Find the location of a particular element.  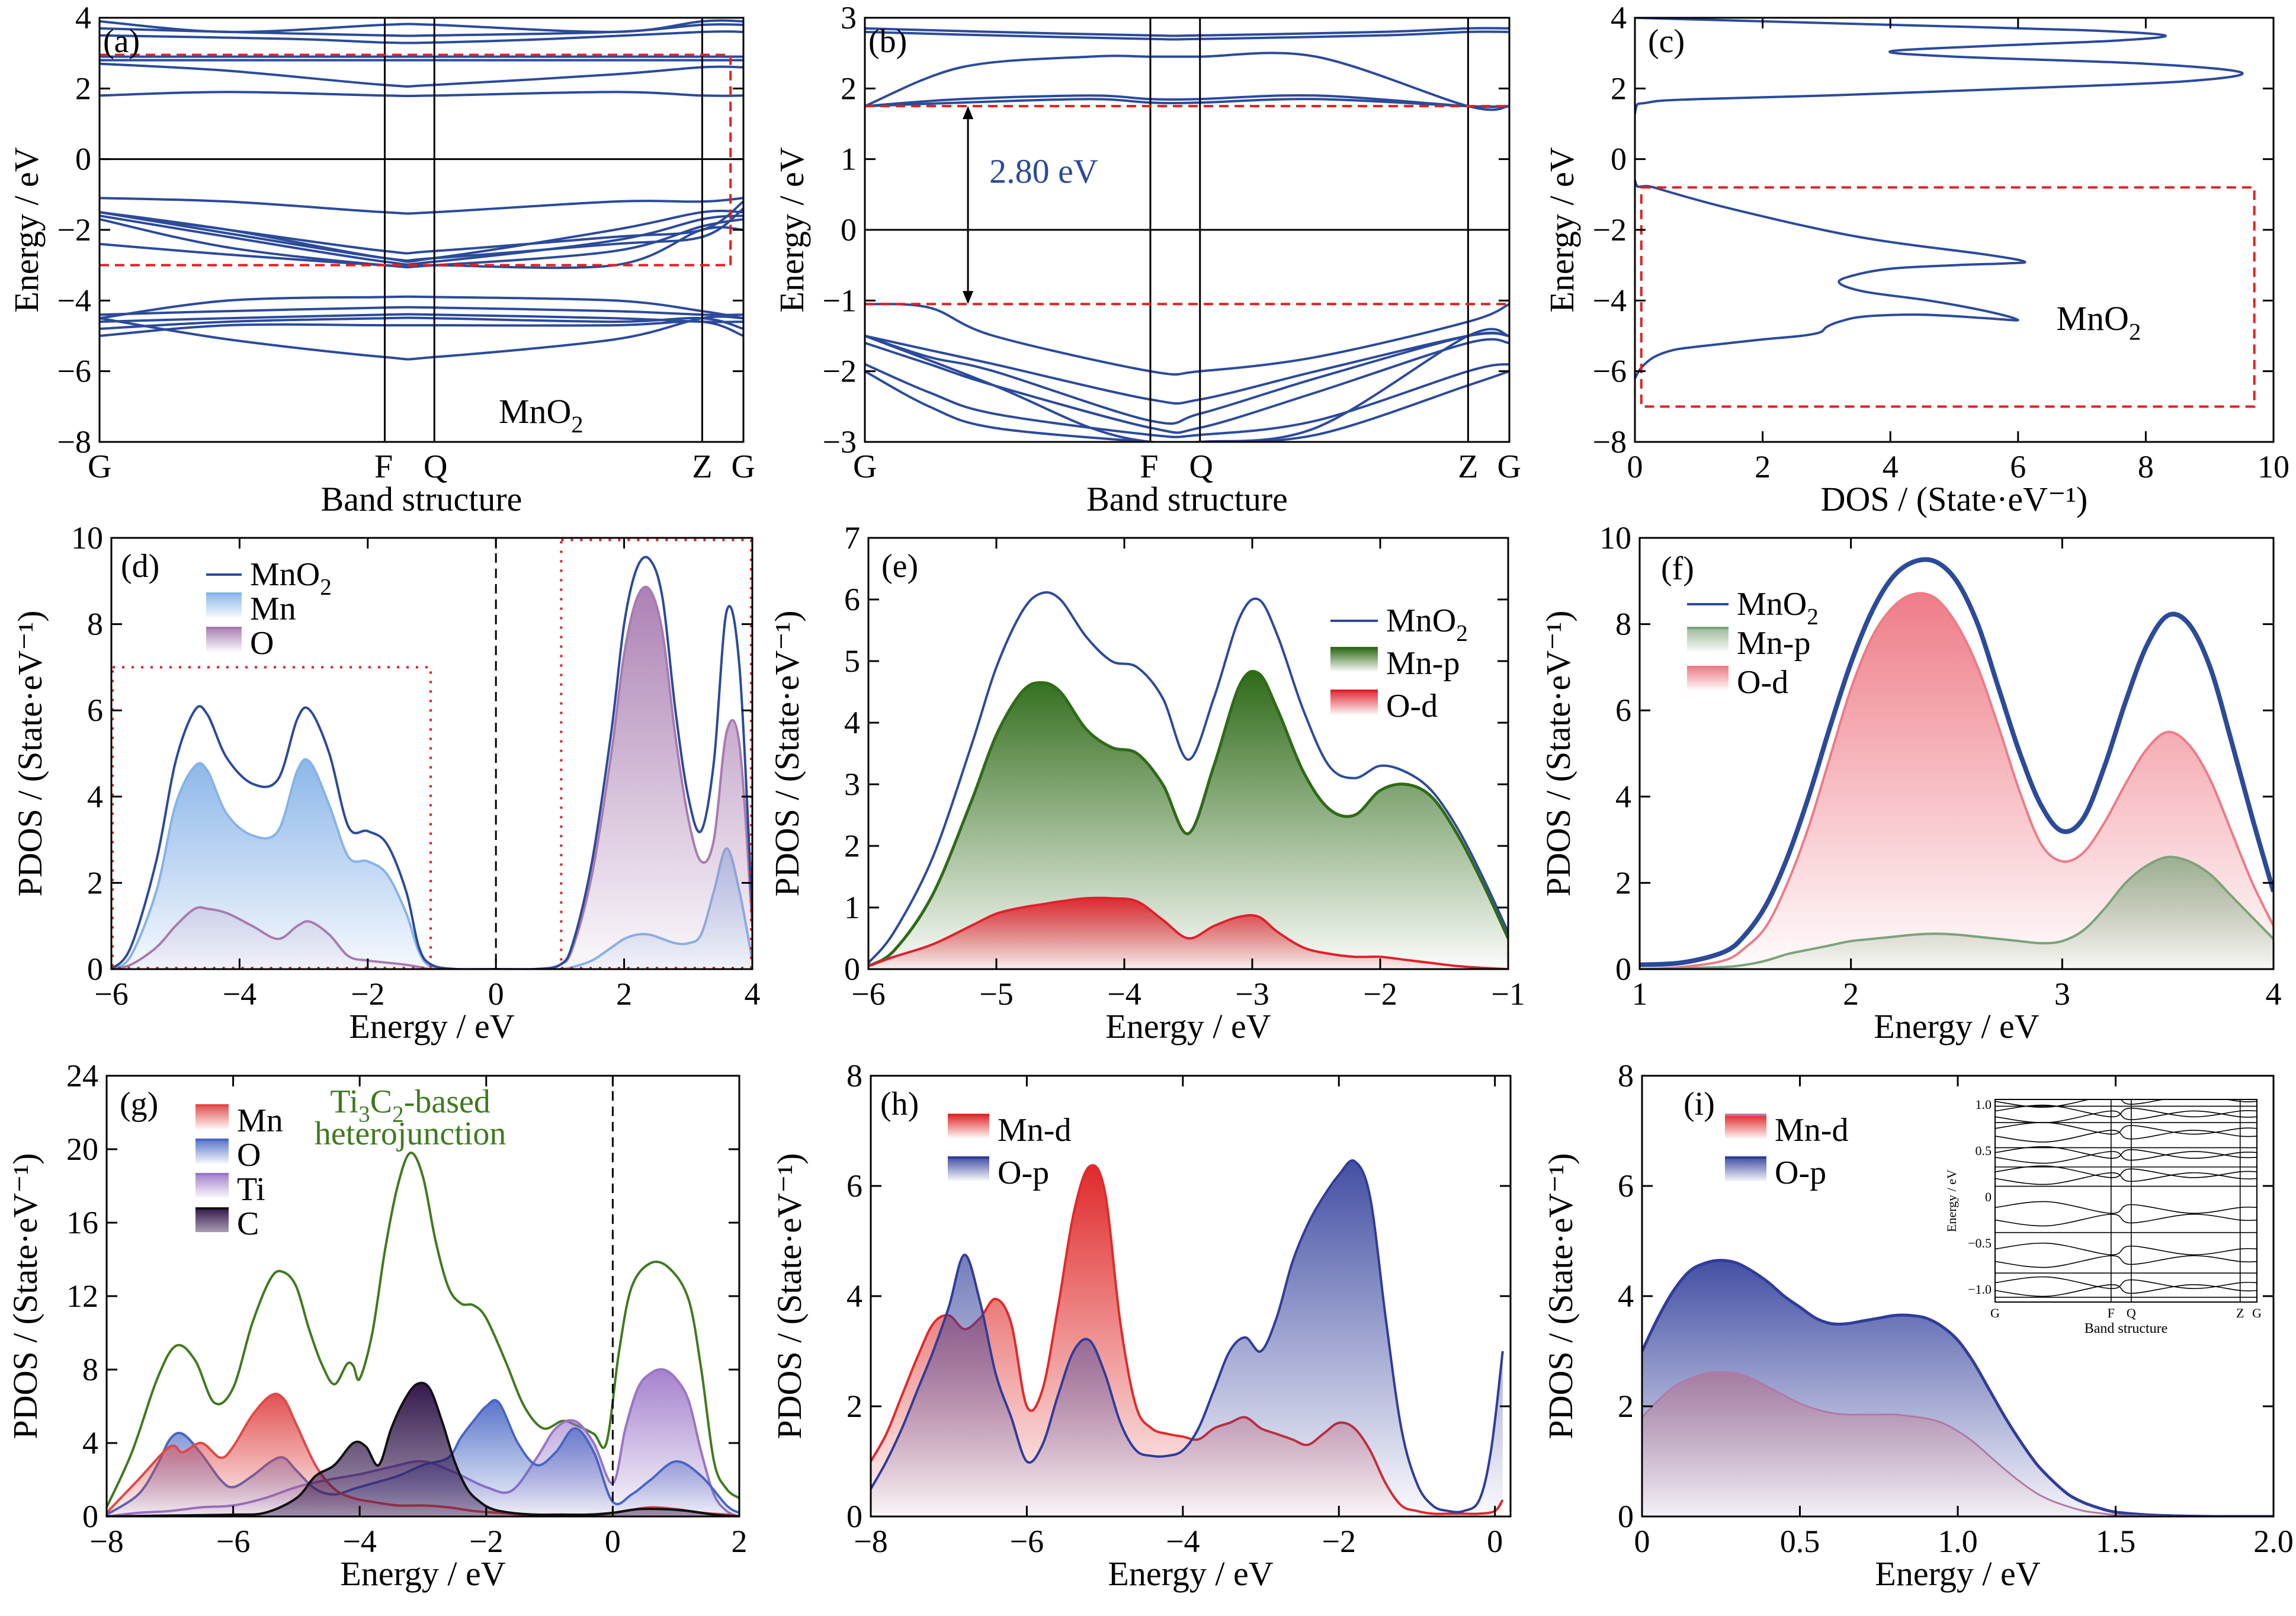

panel-label: (i) is located at coordinates (1699, 1104).